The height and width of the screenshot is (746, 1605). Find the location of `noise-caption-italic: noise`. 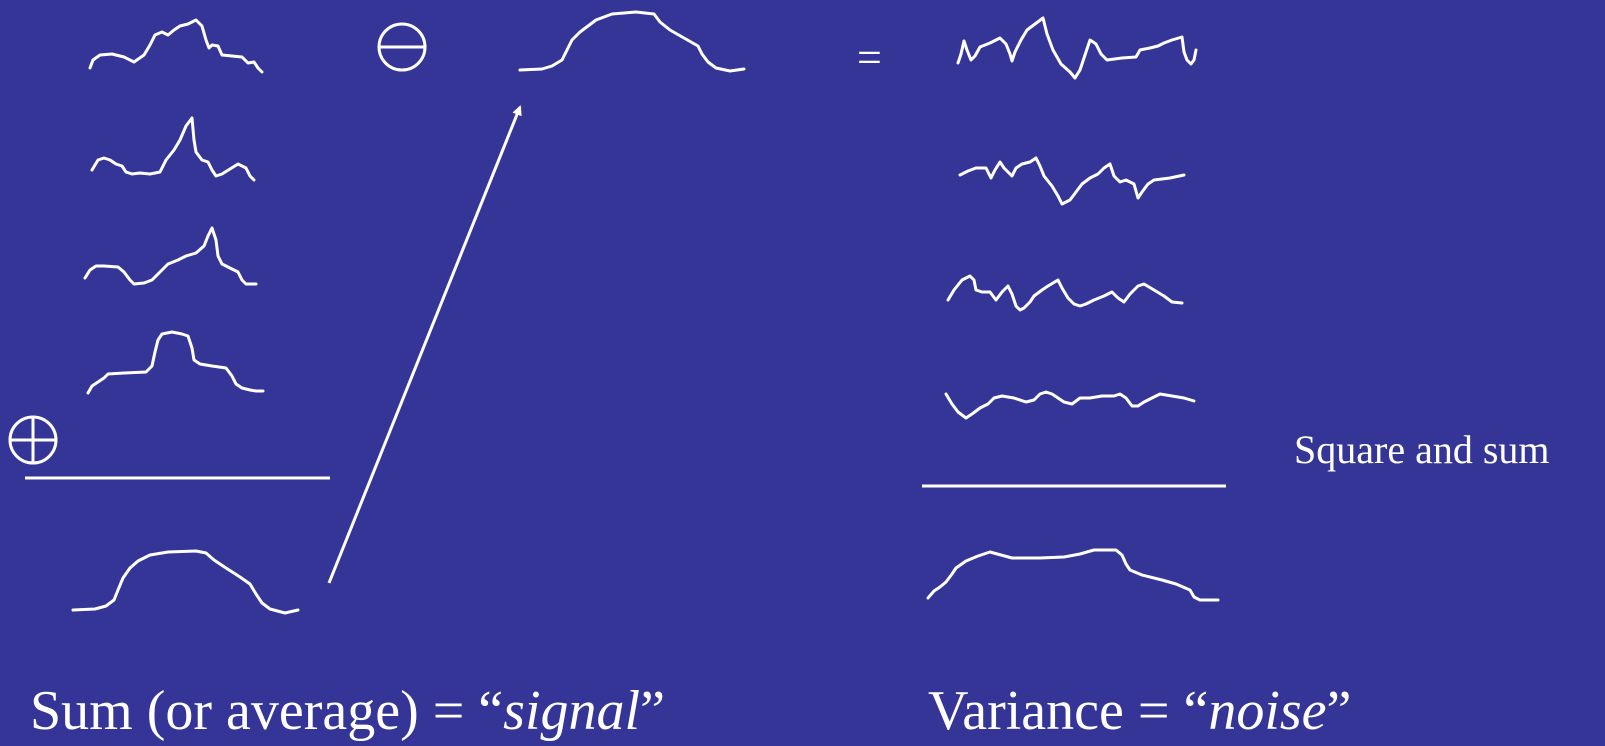

noise-caption-italic: noise is located at coordinates (1267, 711).